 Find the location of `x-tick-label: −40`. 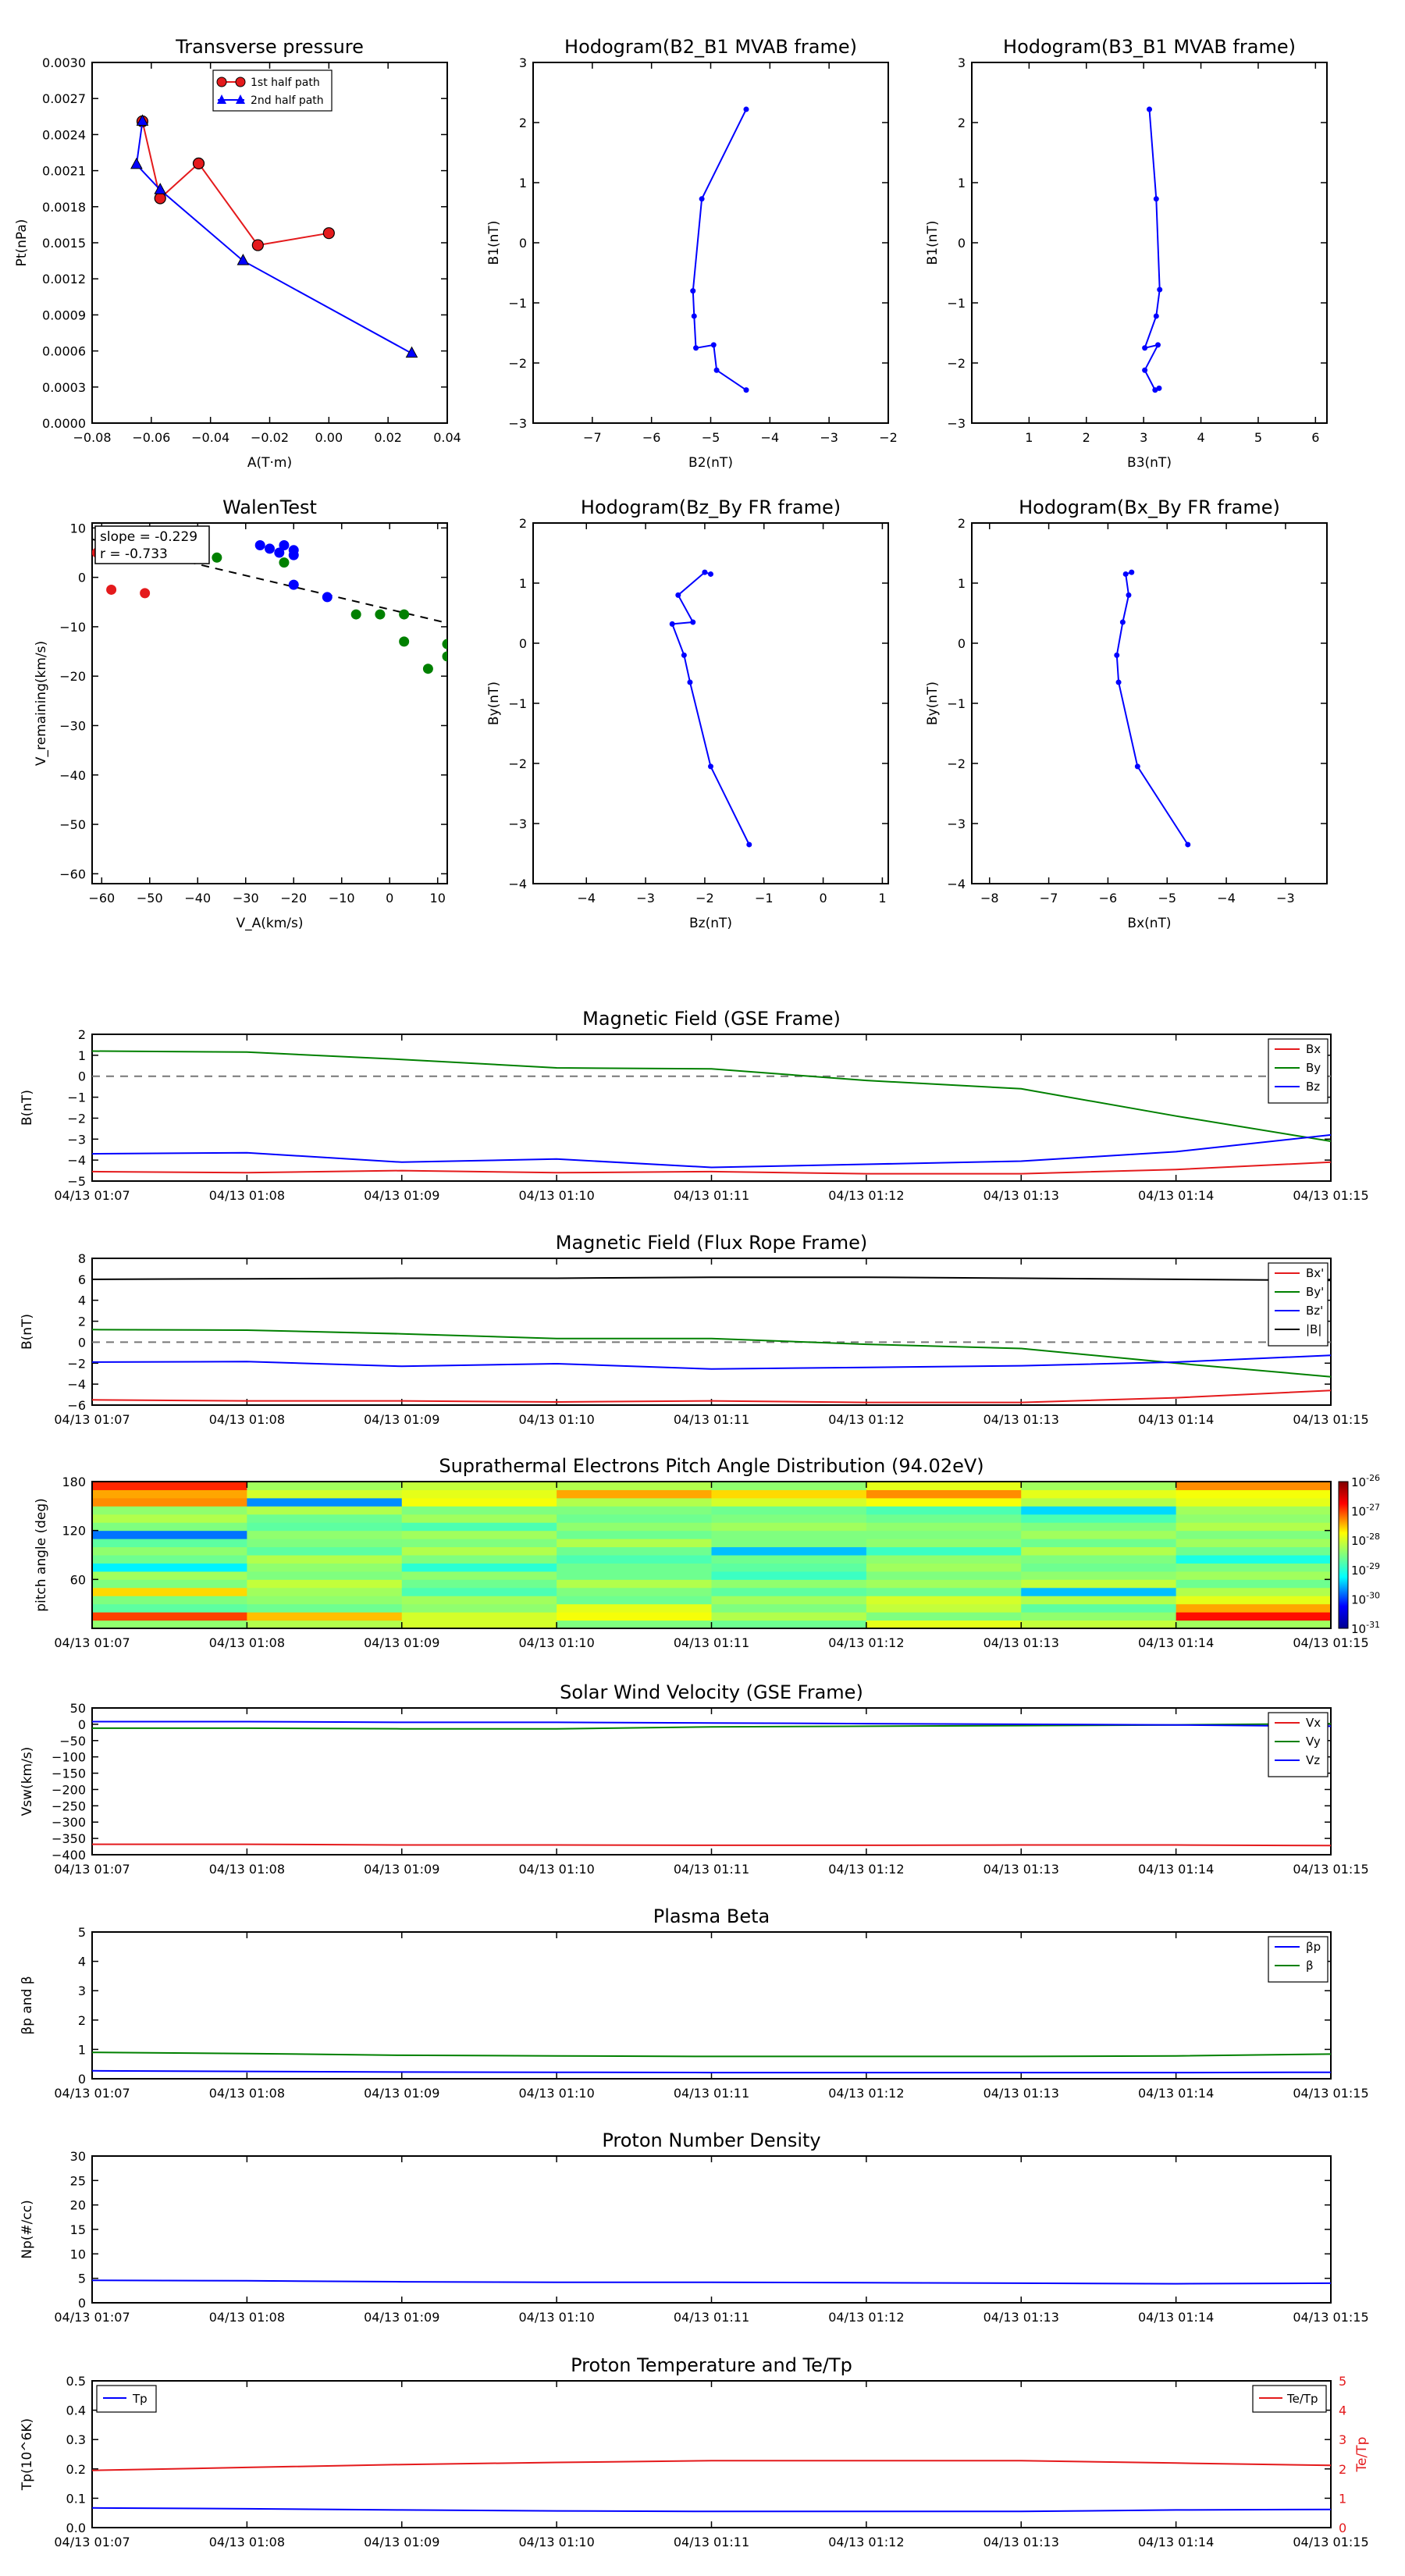

x-tick-label: −40 is located at coordinates (197, 899).